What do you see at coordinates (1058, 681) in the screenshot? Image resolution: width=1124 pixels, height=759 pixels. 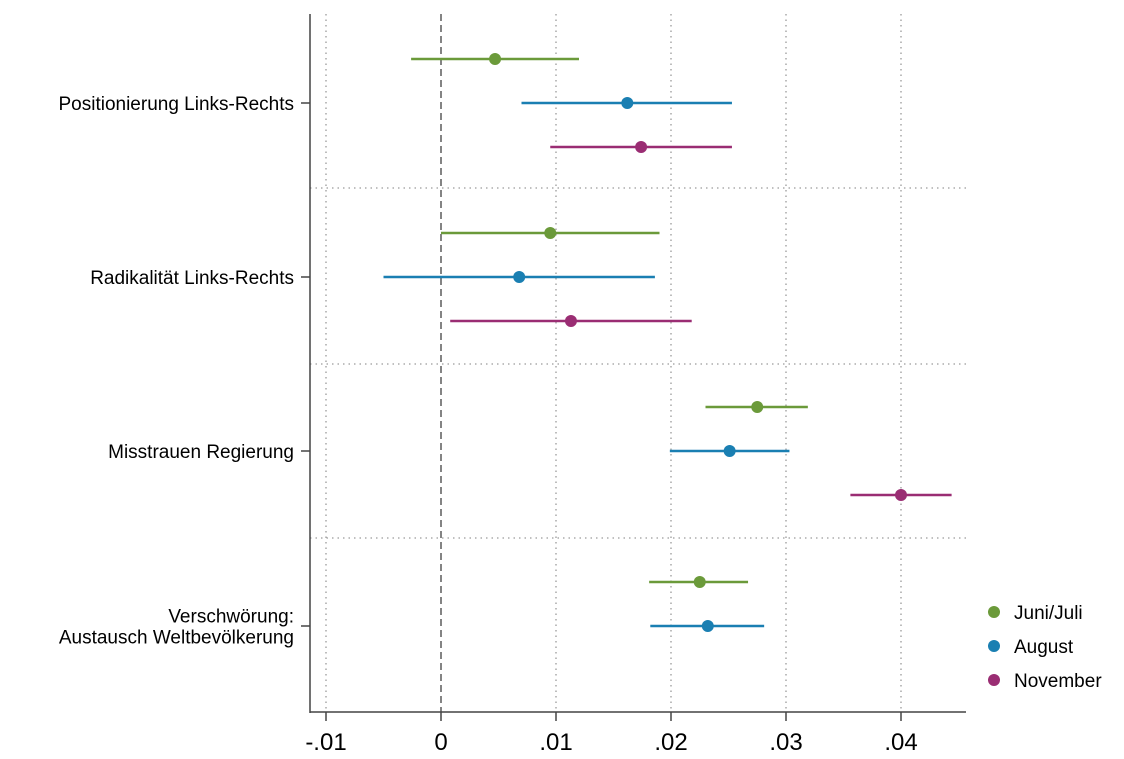 I see `legend-label: November` at bounding box center [1058, 681].